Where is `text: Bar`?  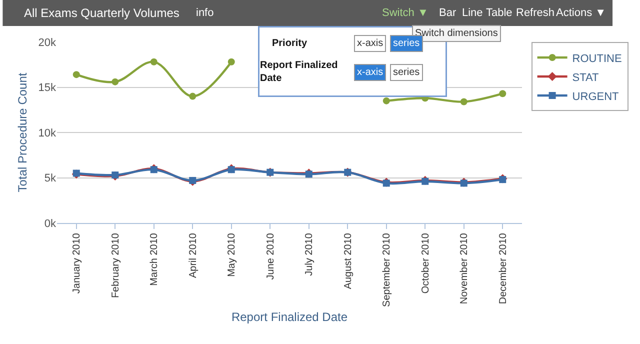 text: Bar is located at coordinates (447, 13).